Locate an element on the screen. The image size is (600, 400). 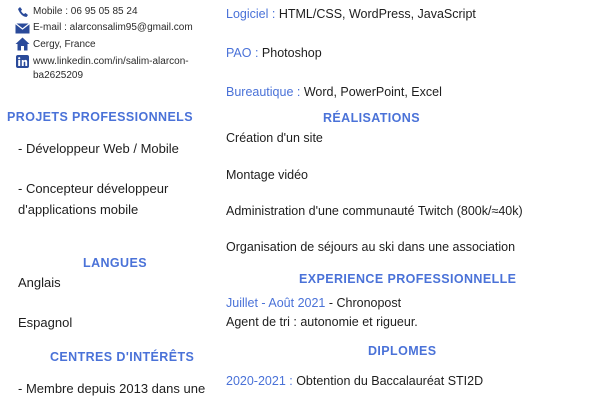
projets-item-2-line1: - Concepteur développeur is located at coordinates (93, 188).